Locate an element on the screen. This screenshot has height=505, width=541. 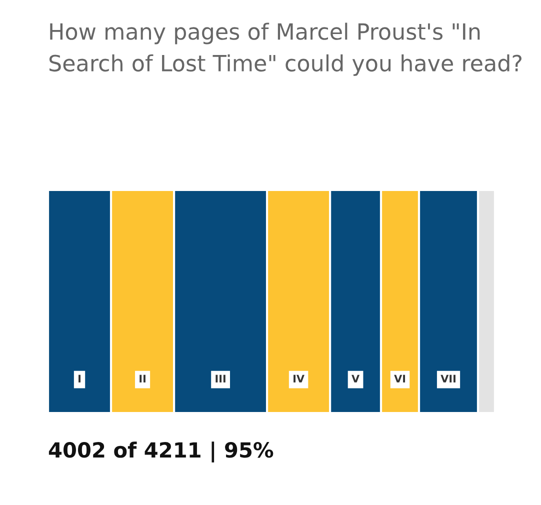
series-label: II is located at coordinates (143, 378).